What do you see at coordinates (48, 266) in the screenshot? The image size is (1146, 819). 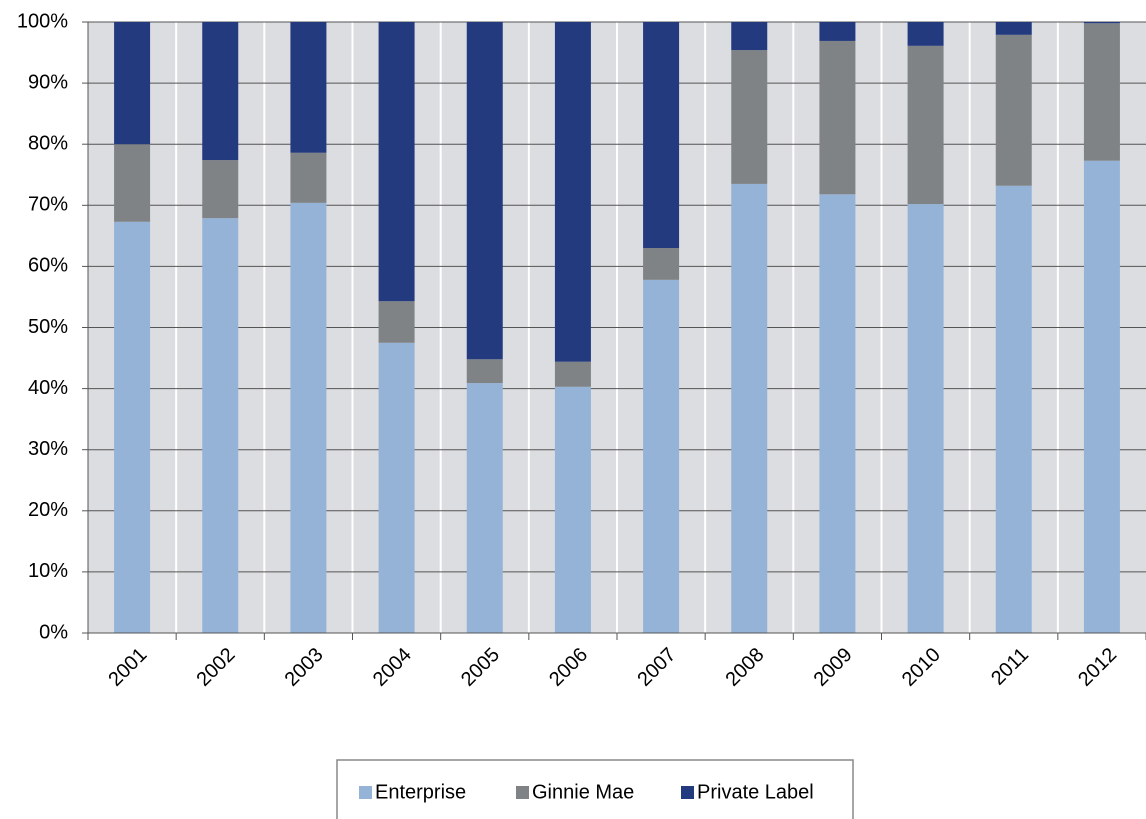 I see `y-tick-label: 60%` at bounding box center [48, 266].